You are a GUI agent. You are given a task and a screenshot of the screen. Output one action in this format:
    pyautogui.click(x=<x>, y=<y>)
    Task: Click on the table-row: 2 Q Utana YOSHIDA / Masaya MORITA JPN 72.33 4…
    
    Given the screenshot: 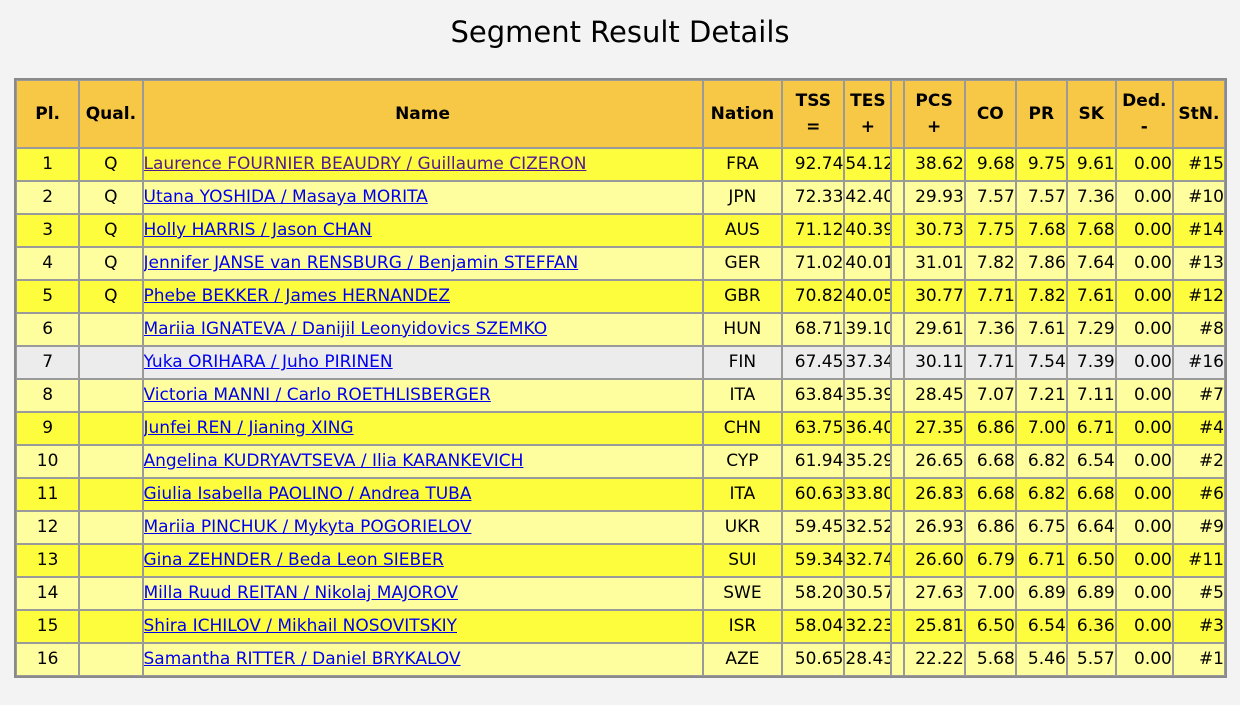 What is the action you would take?
    pyautogui.click(x=620, y=197)
    